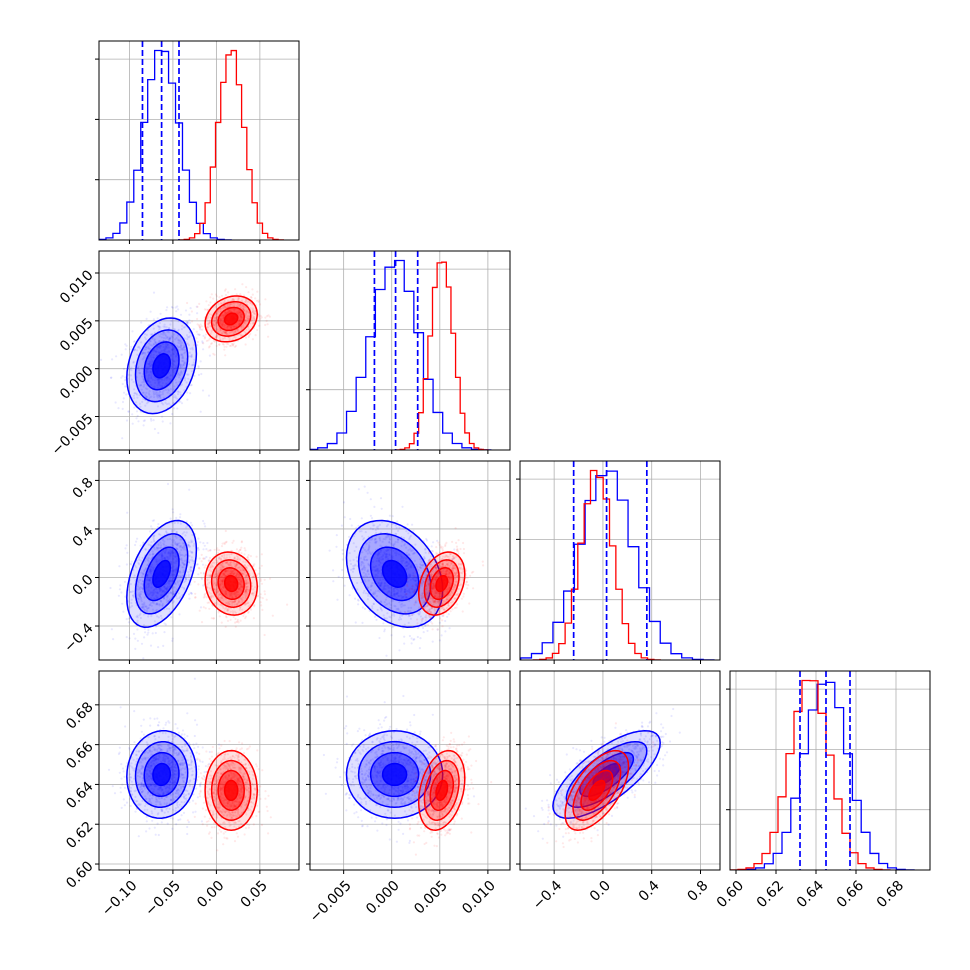 The image size is (970, 970). What do you see at coordinates (77, 287) in the screenshot?
I see `y-tick-label: 0.010` at bounding box center [77, 287].